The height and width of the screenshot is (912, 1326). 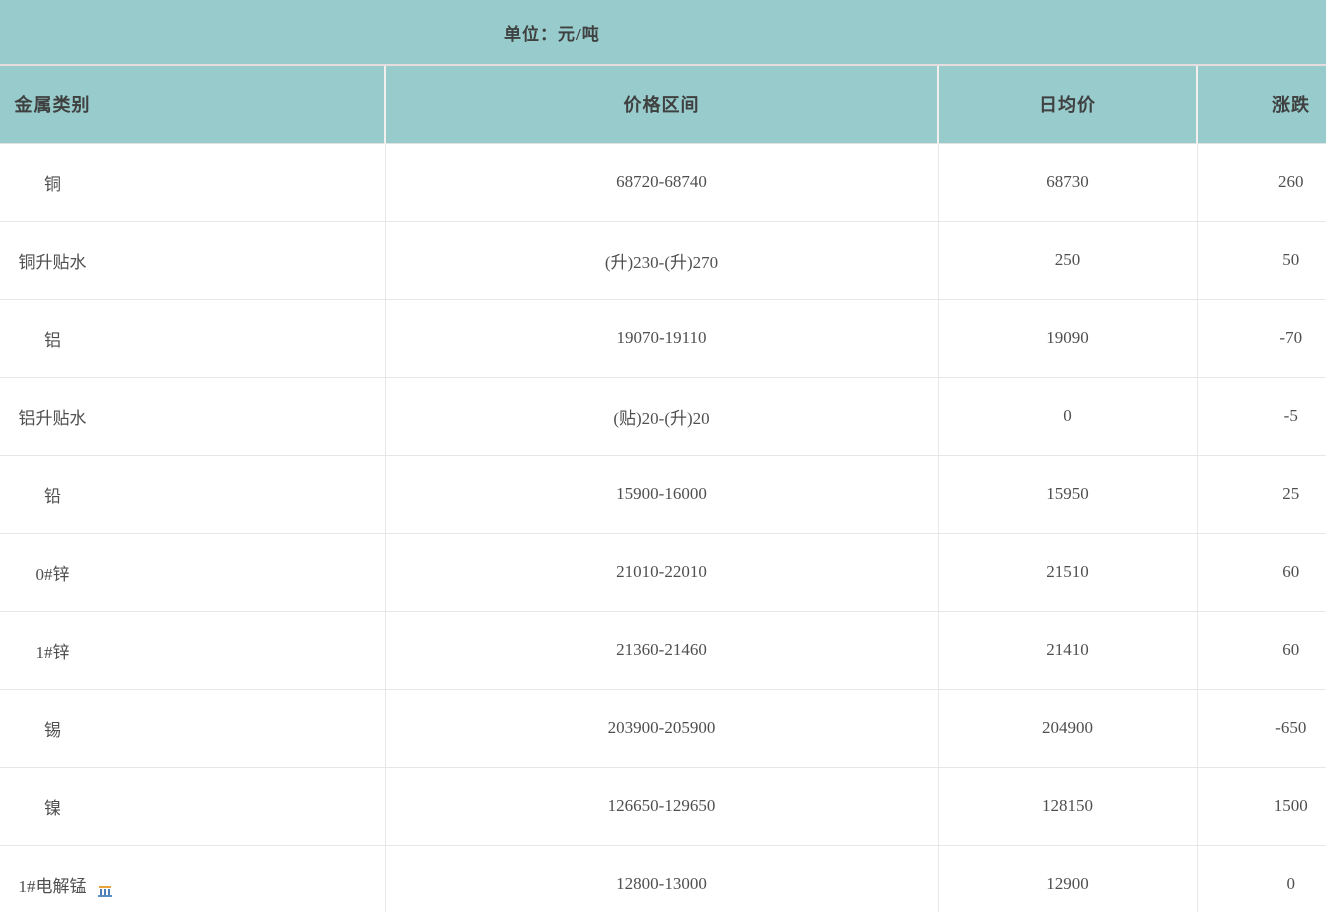 What do you see at coordinates (552, 34) in the screenshot?
I see `unit-label: 单位：元/吨` at bounding box center [552, 34].